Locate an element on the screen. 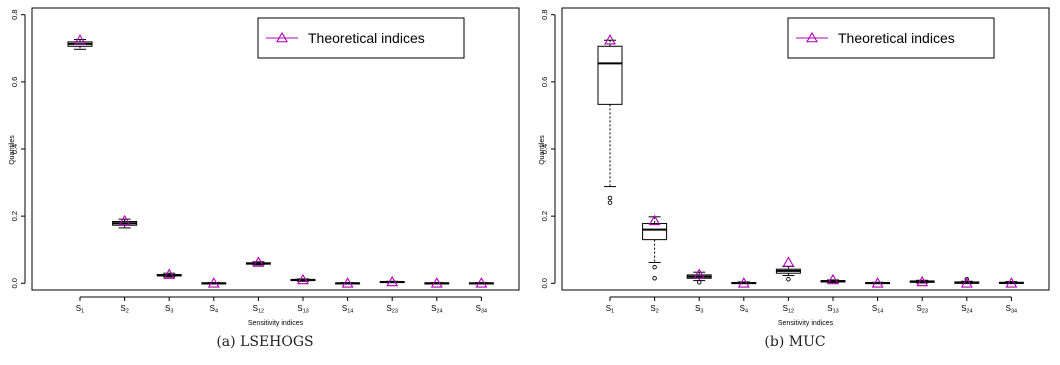  caption-muc: (b) MUC is located at coordinates (795, 342).